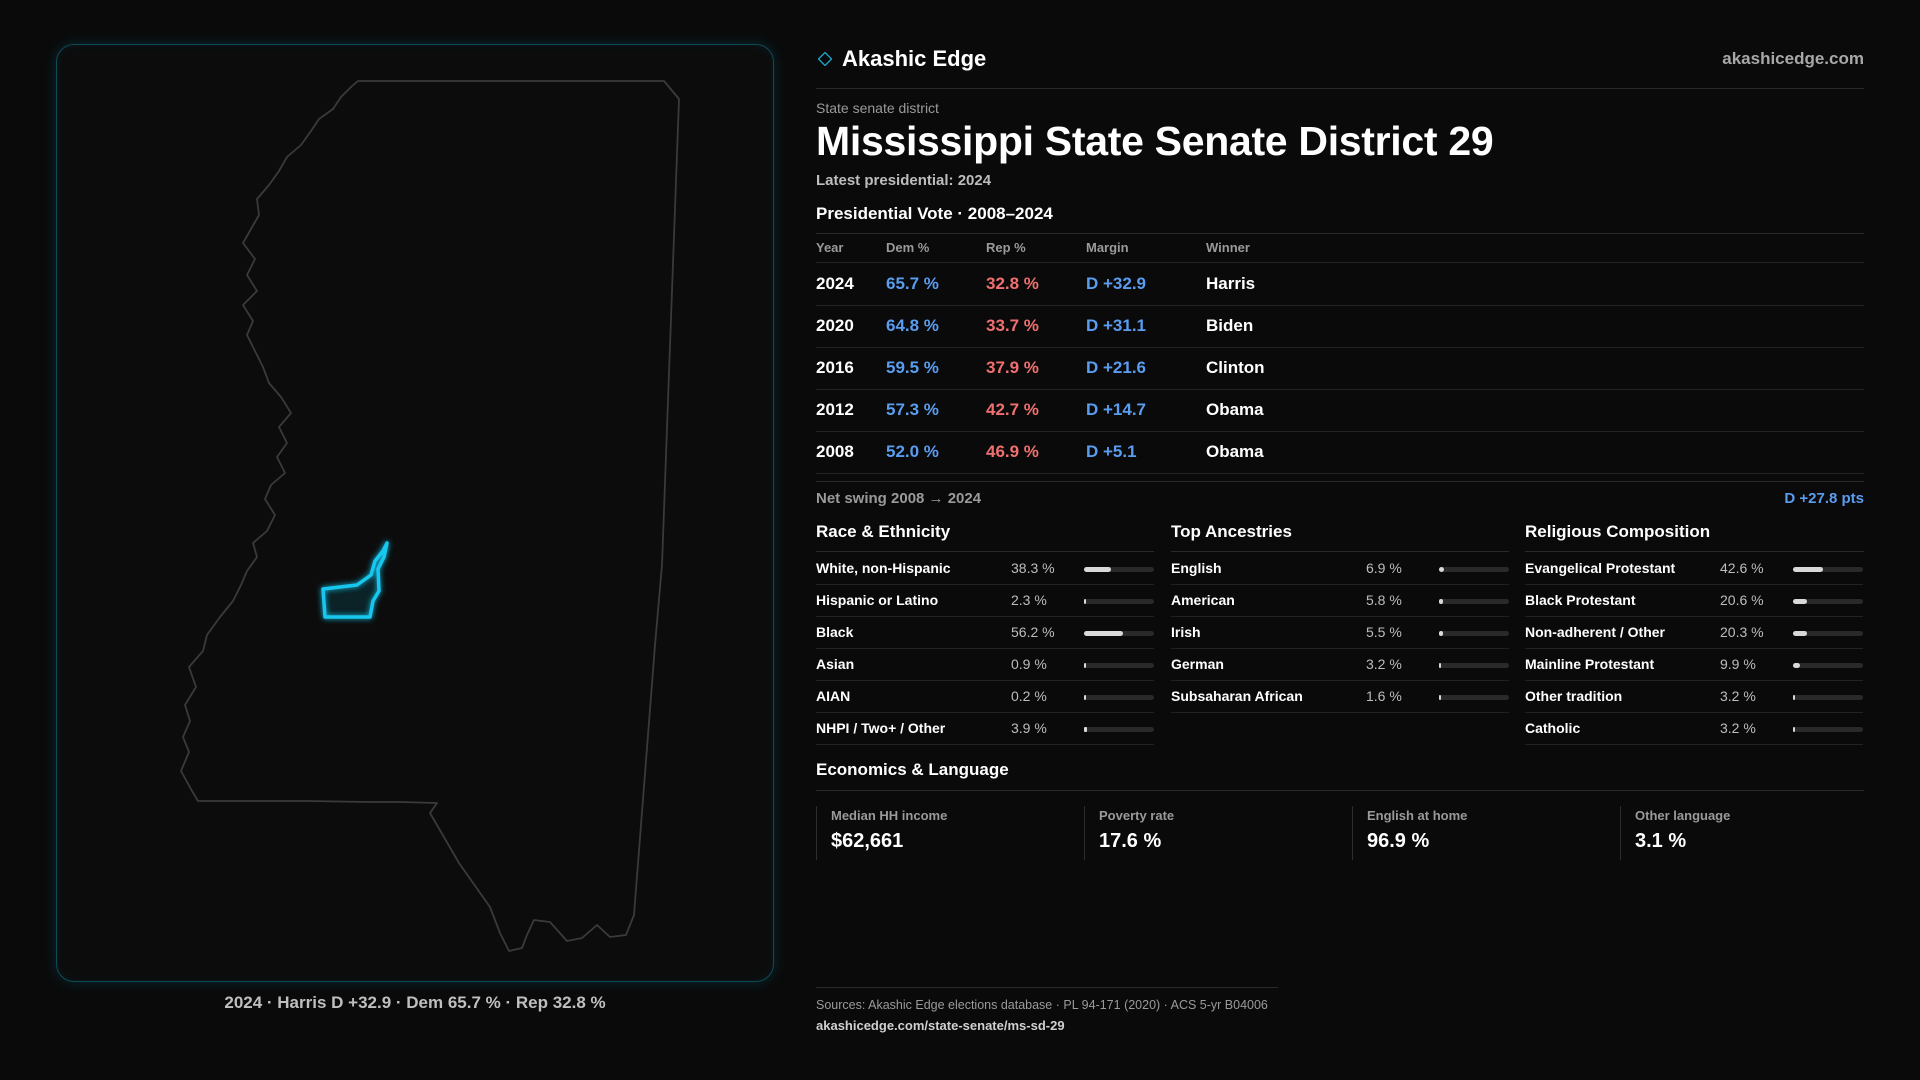  I want to click on list-item: Mainline Protestant 9.9 %, so click(1694, 664).